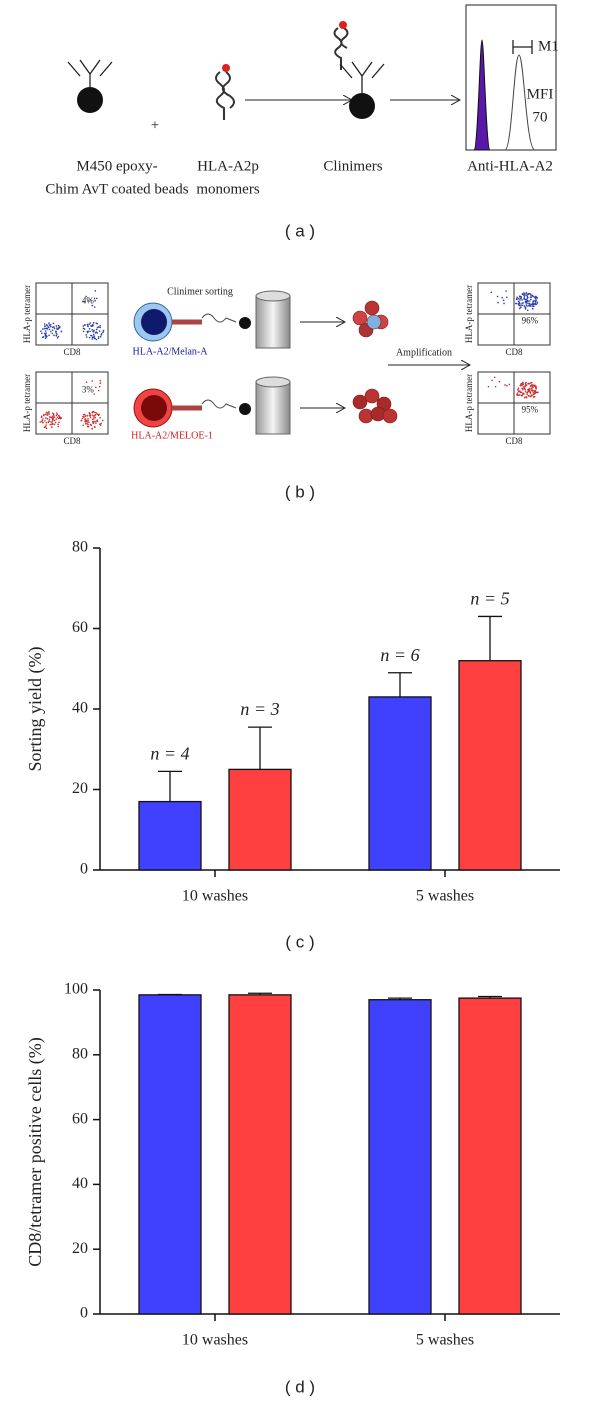 The height and width of the screenshot is (1404, 600). What do you see at coordinates (530, 321) in the screenshot?
I see `dot-plot-percent: 96%` at bounding box center [530, 321].